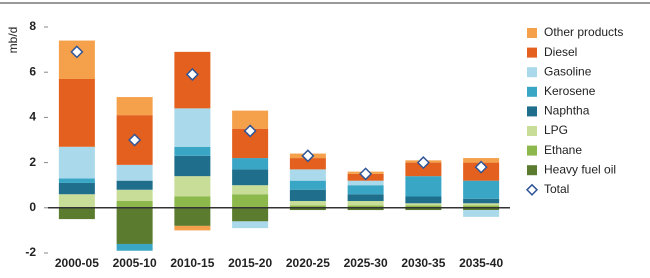  What do you see at coordinates (32, 207) in the screenshot?
I see `y-tick-label: 0` at bounding box center [32, 207].